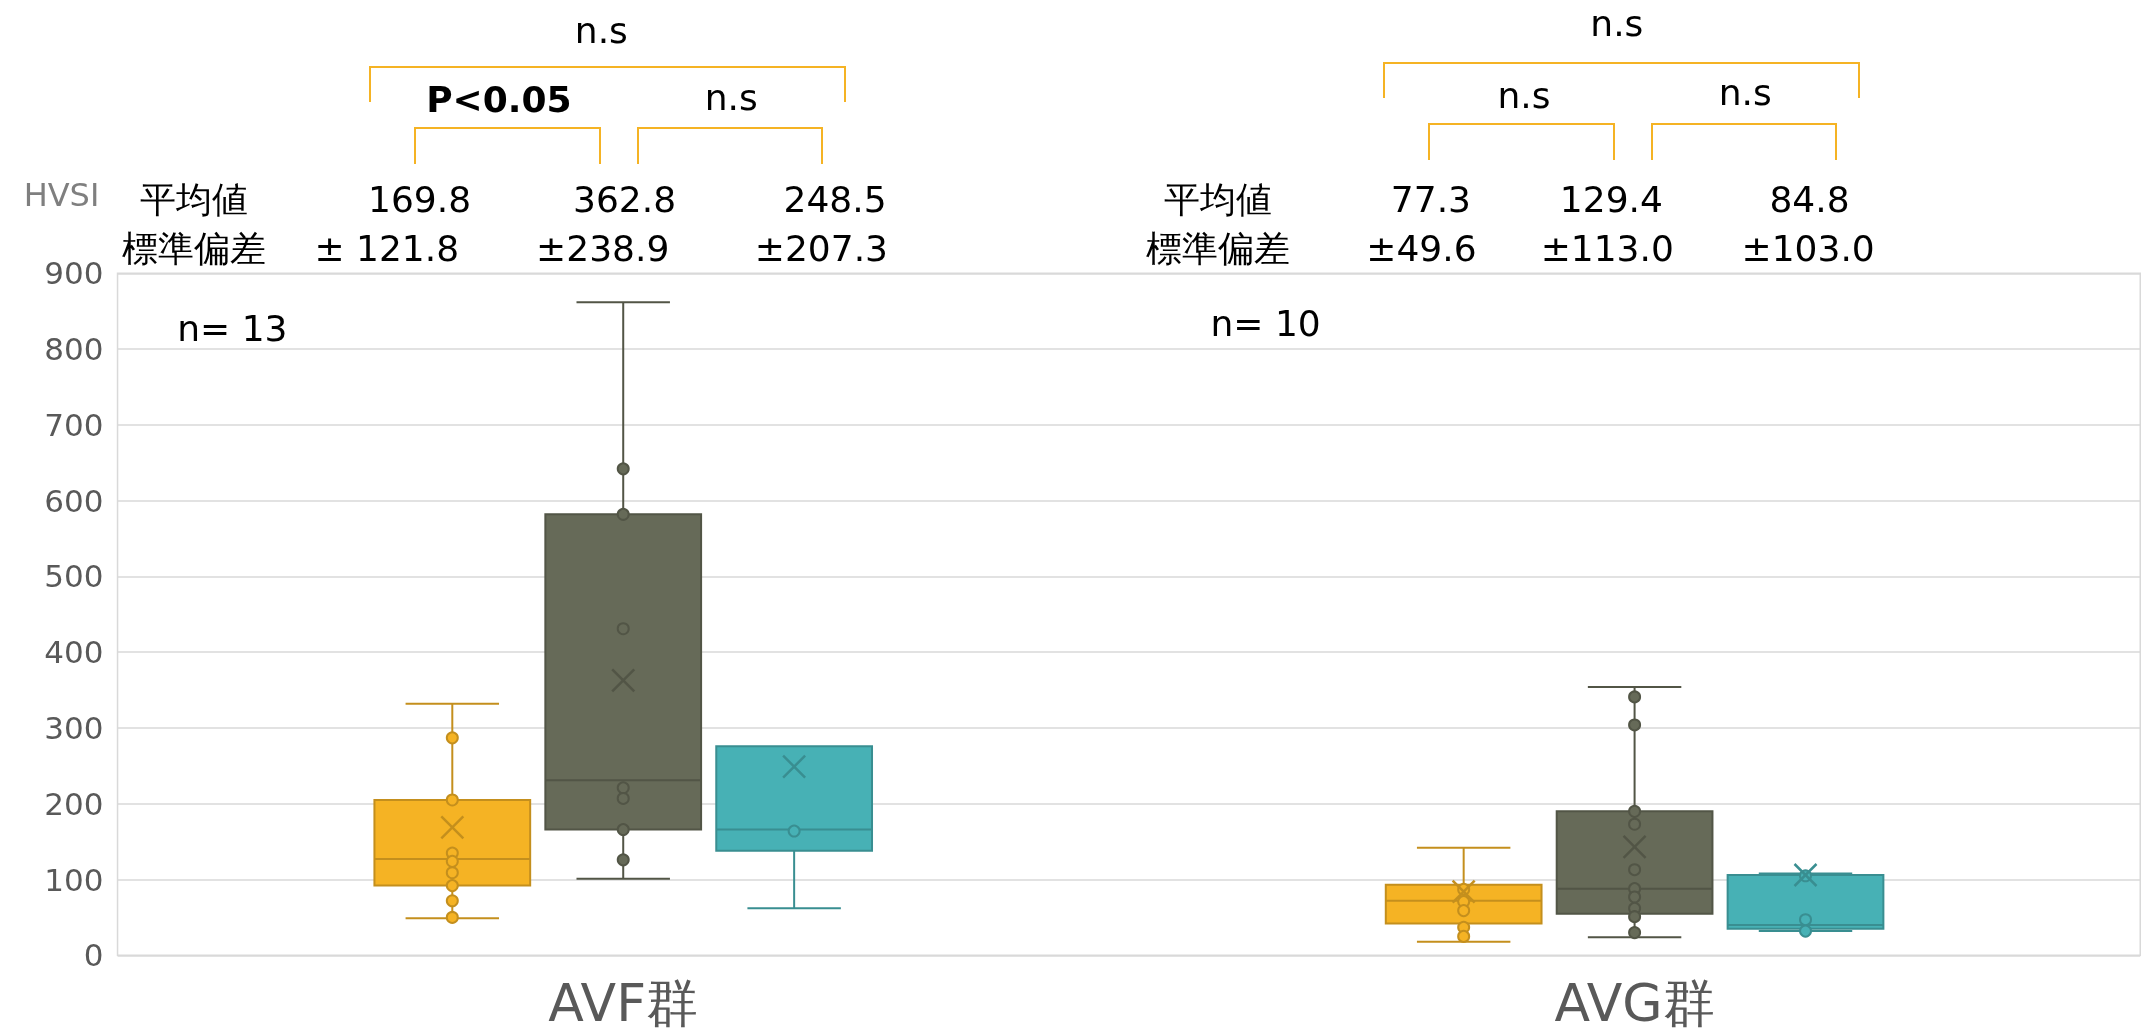 The height and width of the screenshot is (1034, 2143). What do you see at coordinates (74, 652) in the screenshot?
I see `y-tick-label: 400` at bounding box center [74, 652].